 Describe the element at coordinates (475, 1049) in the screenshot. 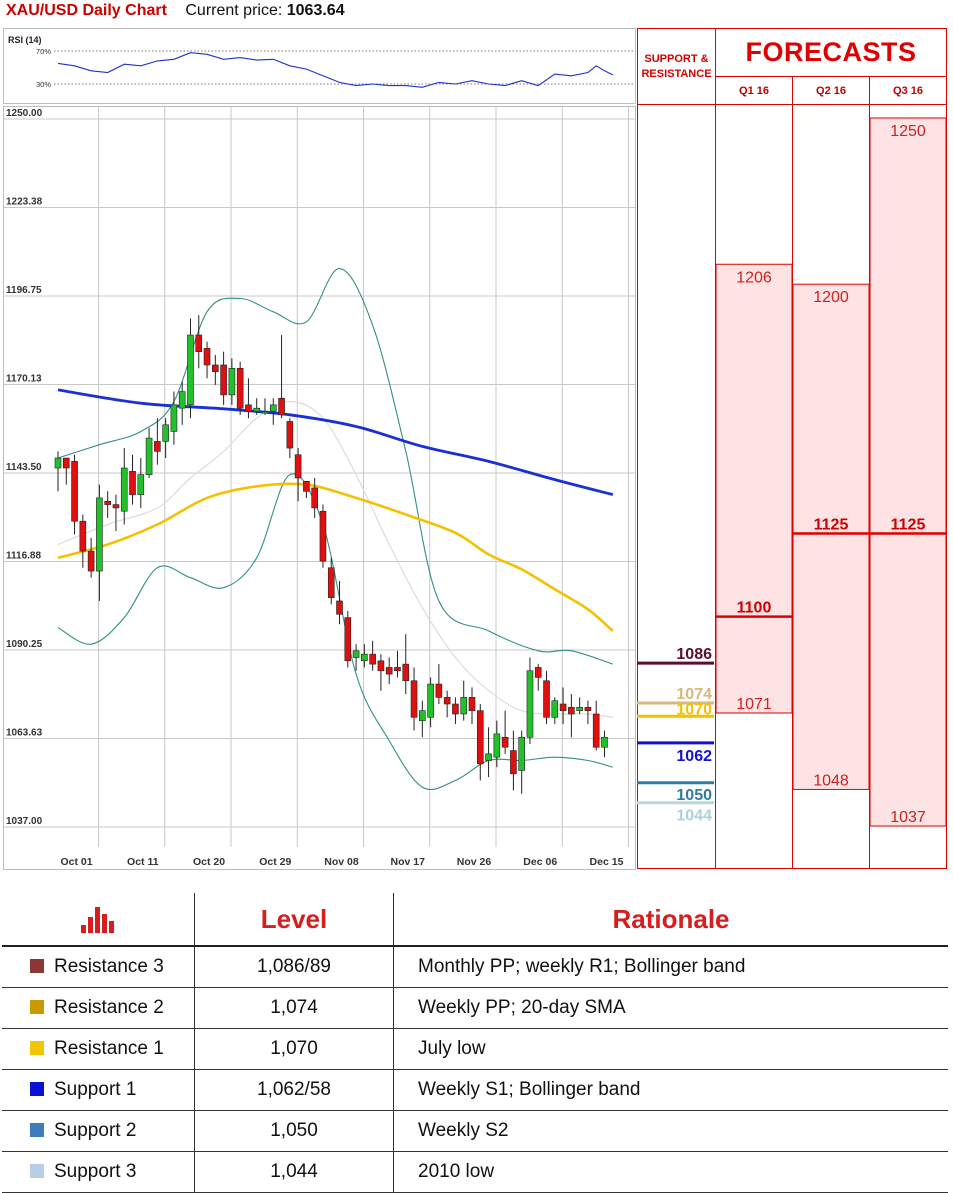

I see `table-row: Resistance 1 1,070 July low` at that location.